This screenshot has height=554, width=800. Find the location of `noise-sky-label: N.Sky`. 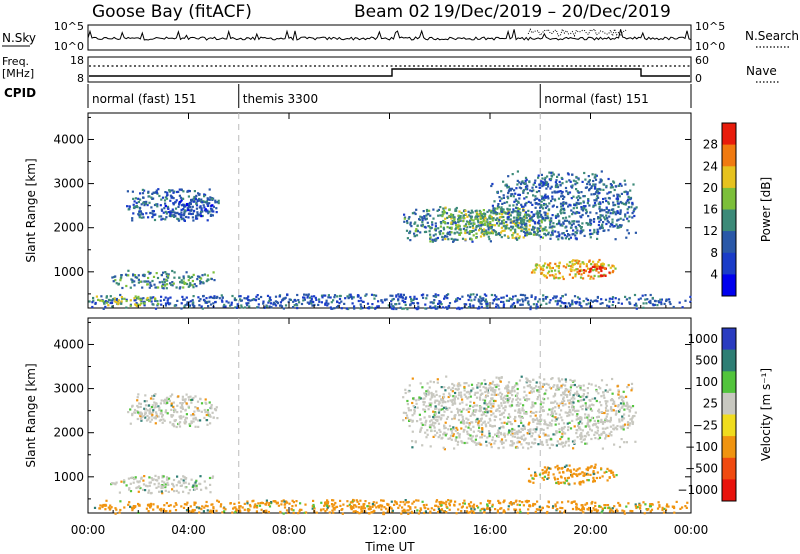

noise-sky-label: N.Sky is located at coordinates (19, 38).